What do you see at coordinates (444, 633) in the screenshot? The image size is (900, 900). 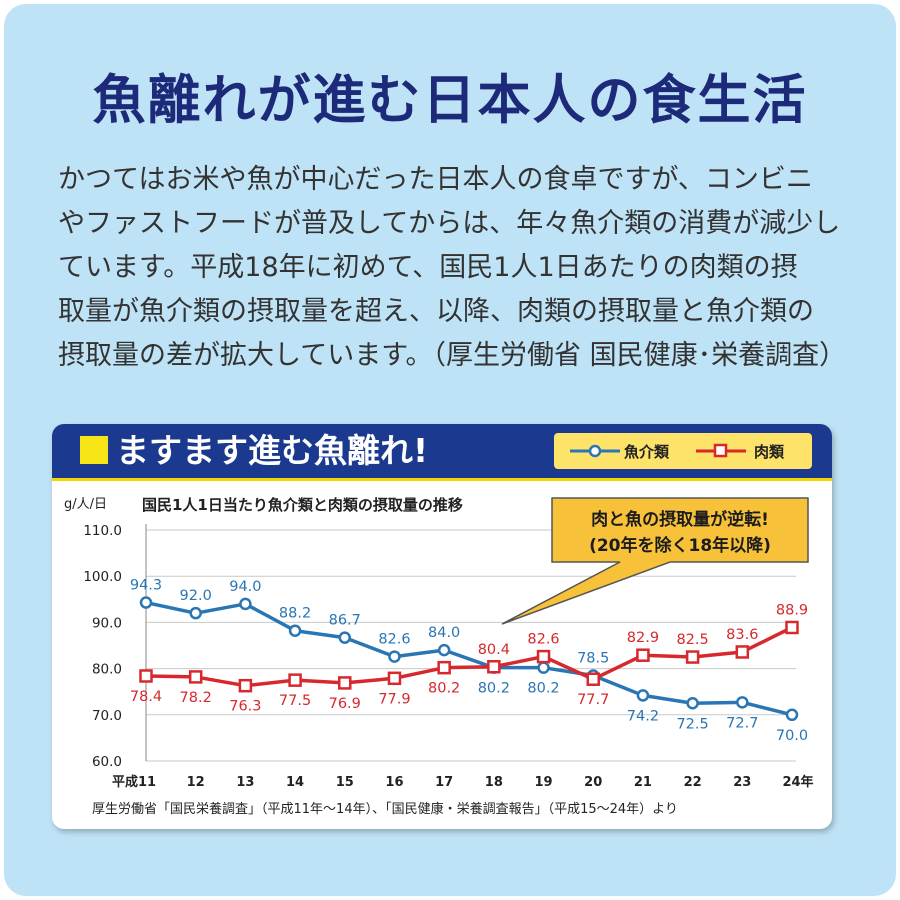 I see `fish-data-label: 84.0` at bounding box center [444, 633].